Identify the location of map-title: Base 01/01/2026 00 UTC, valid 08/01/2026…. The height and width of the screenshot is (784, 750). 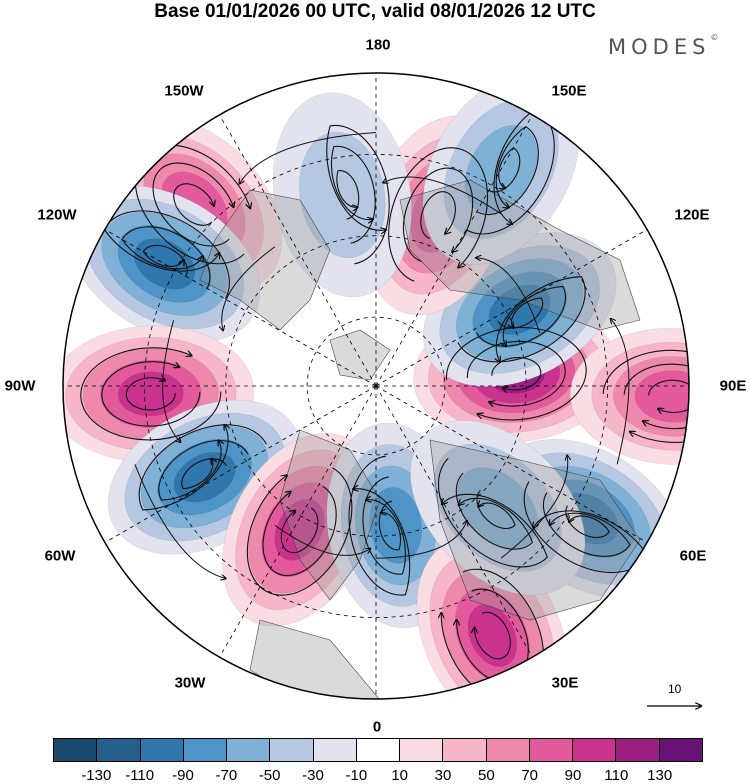
(375, 11).